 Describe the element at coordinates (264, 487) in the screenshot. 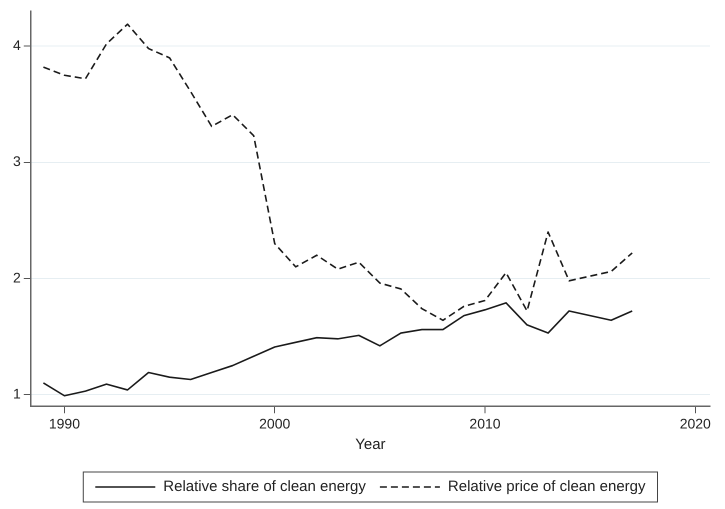

I see `legend-label: Relative share of clean energy` at that location.